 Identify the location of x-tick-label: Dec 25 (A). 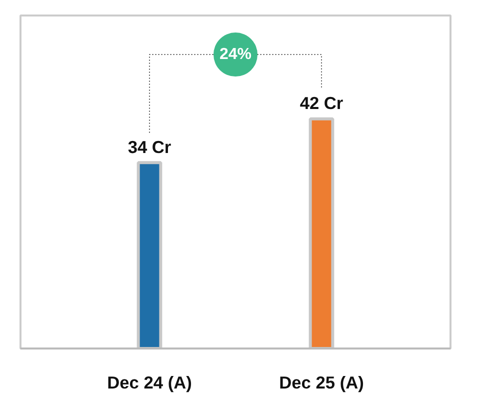
(321, 382).